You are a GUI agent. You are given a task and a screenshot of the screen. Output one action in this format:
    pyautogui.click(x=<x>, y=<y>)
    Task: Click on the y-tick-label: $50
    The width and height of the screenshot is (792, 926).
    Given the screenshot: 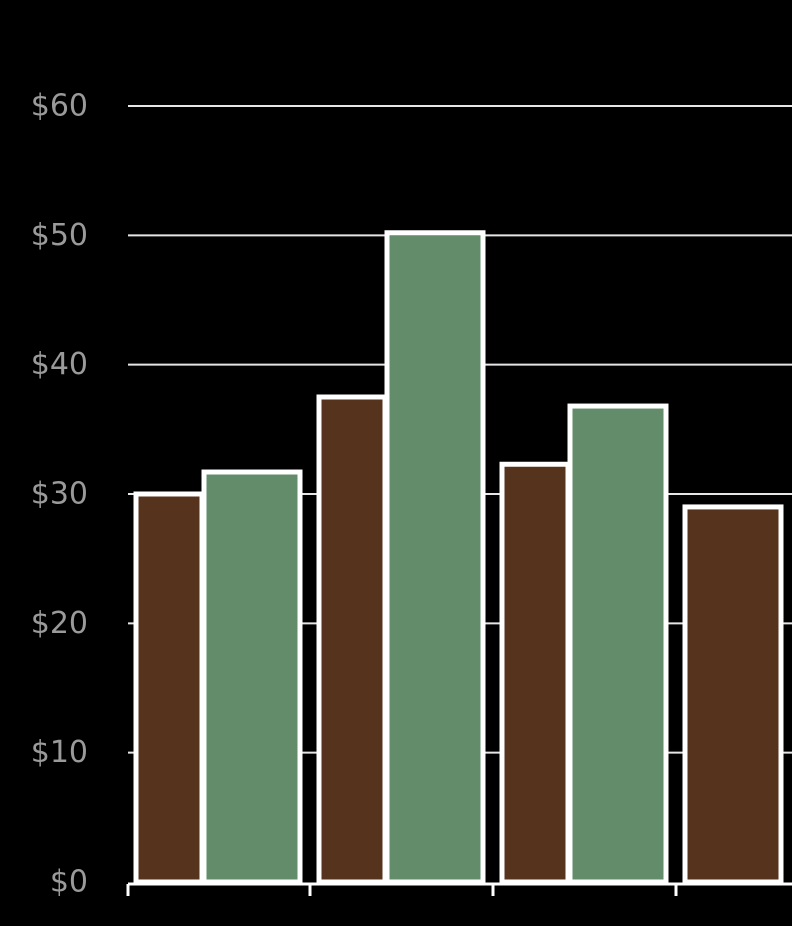 What is the action you would take?
    pyautogui.click(x=59, y=235)
    